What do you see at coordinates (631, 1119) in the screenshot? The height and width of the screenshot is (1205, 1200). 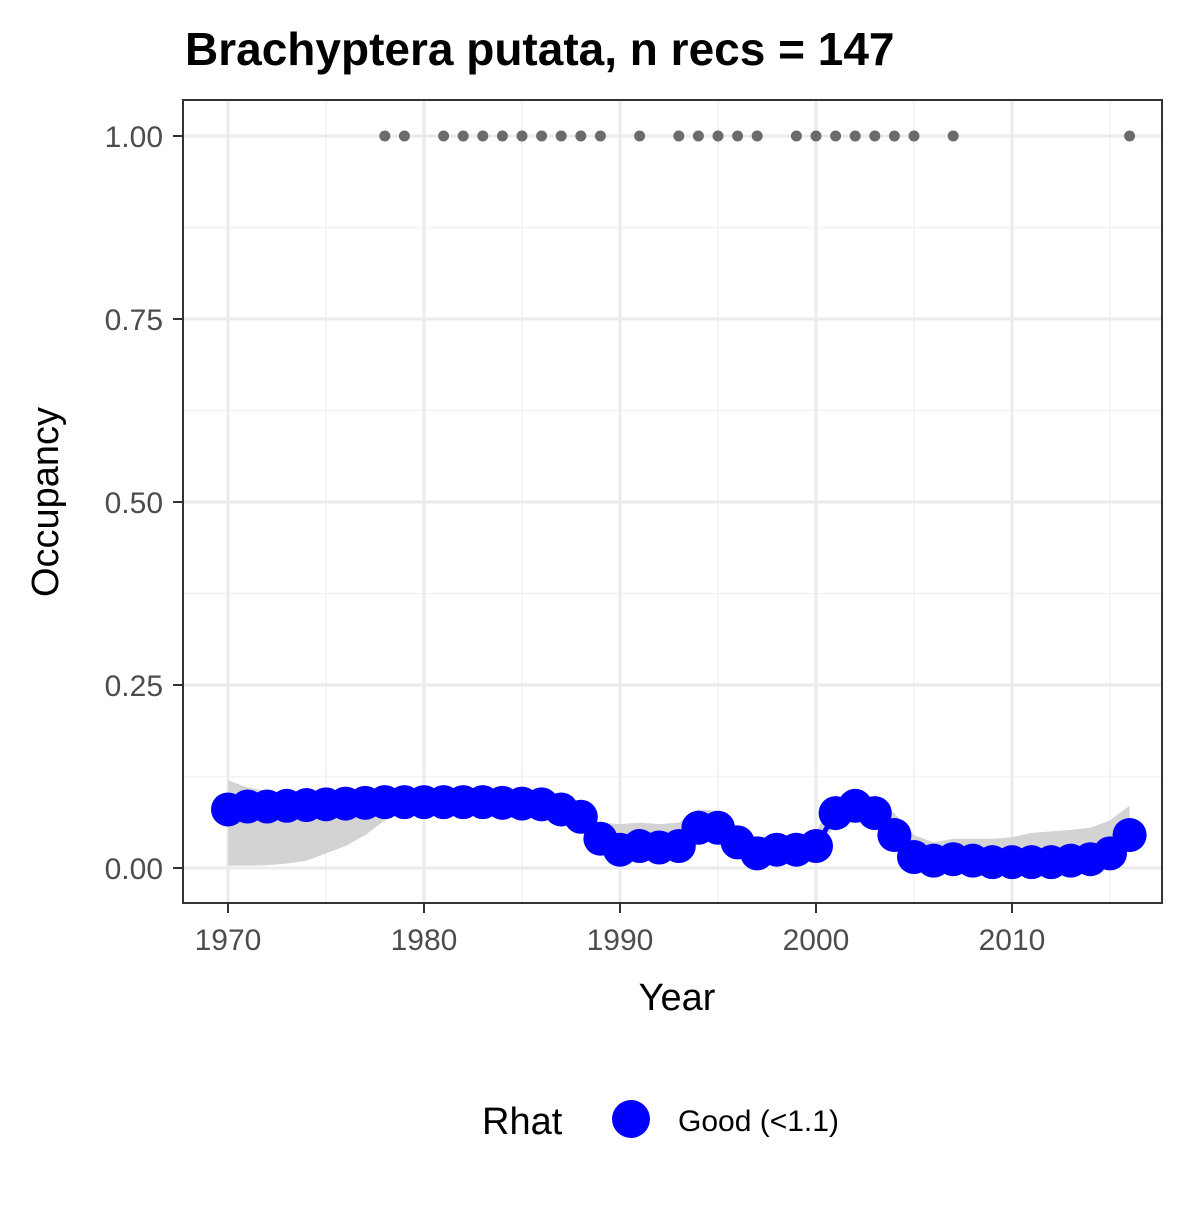 I see `legend-key-good` at bounding box center [631, 1119].